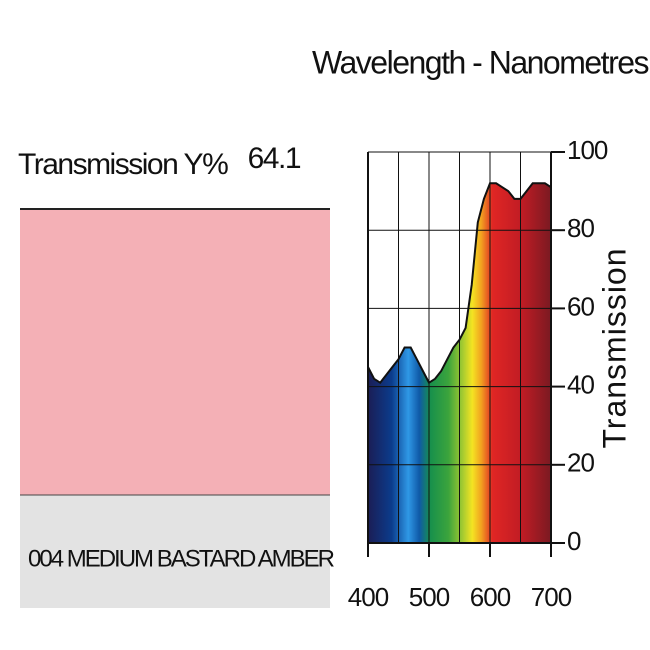 This screenshot has height=650, width=650. What do you see at coordinates (614, 347) in the screenshot?
I see `y-axis-label: Transmission` at bounding box center [614, 347].